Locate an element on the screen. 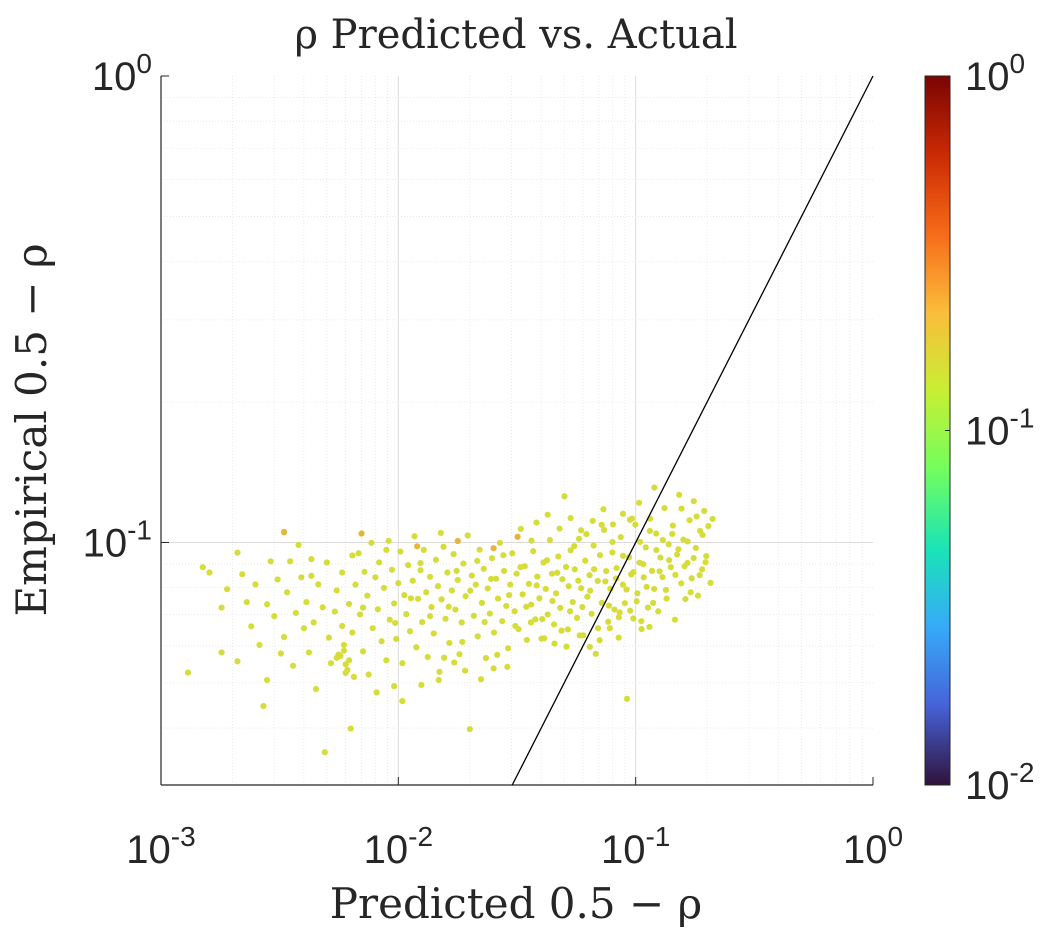 The image size is (1040, 932). colorbar: 100 10-1 10-2 is located at coordinates (979, 428).